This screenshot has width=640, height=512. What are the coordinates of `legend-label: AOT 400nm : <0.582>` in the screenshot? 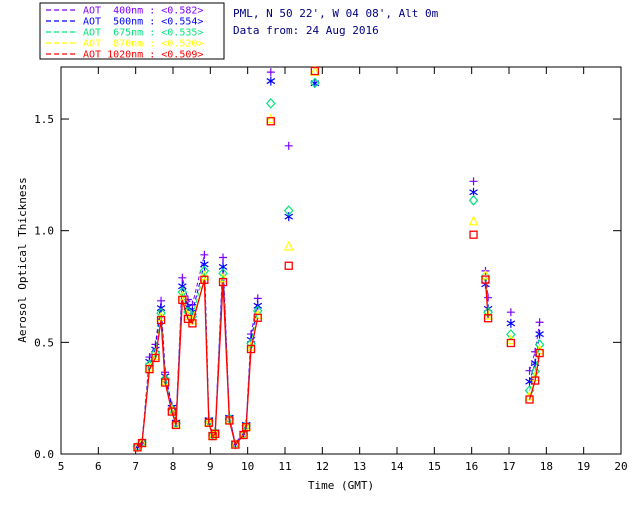 It's located at (143, 11).